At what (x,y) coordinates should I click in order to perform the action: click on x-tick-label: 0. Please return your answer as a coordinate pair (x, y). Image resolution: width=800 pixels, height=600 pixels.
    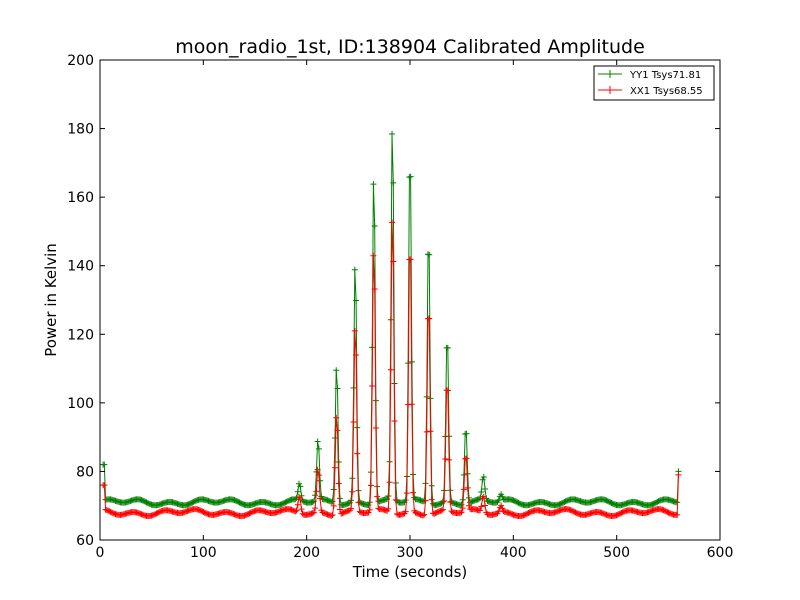
    Looking at the image, I should click on (100, 553).